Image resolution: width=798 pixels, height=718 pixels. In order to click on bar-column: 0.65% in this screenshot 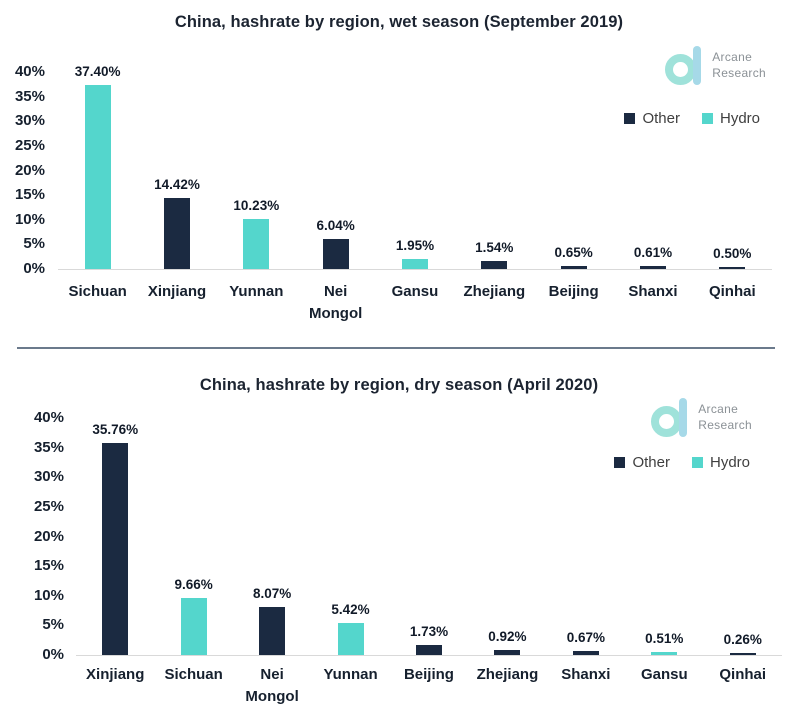, I will do `click(573, 170)`.